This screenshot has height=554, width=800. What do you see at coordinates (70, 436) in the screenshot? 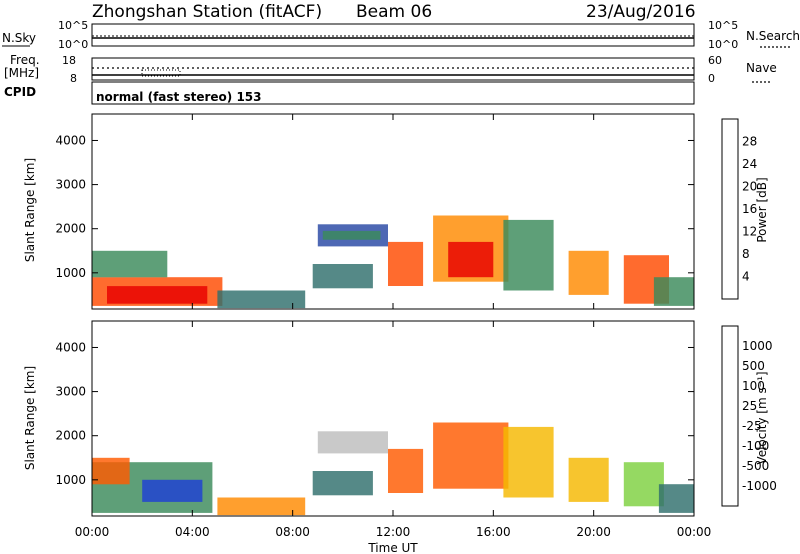
I see `velocity-ytick-label: 2000` at bounding box center [70, 436].